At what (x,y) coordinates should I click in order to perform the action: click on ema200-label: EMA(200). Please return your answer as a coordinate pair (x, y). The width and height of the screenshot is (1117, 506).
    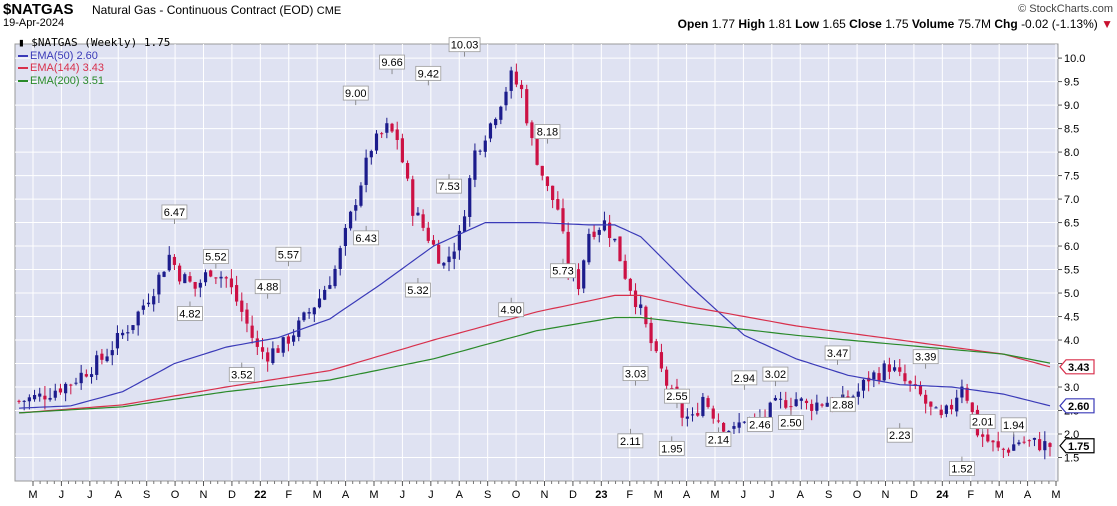
    Looking at the image, I should click on (55, 80).